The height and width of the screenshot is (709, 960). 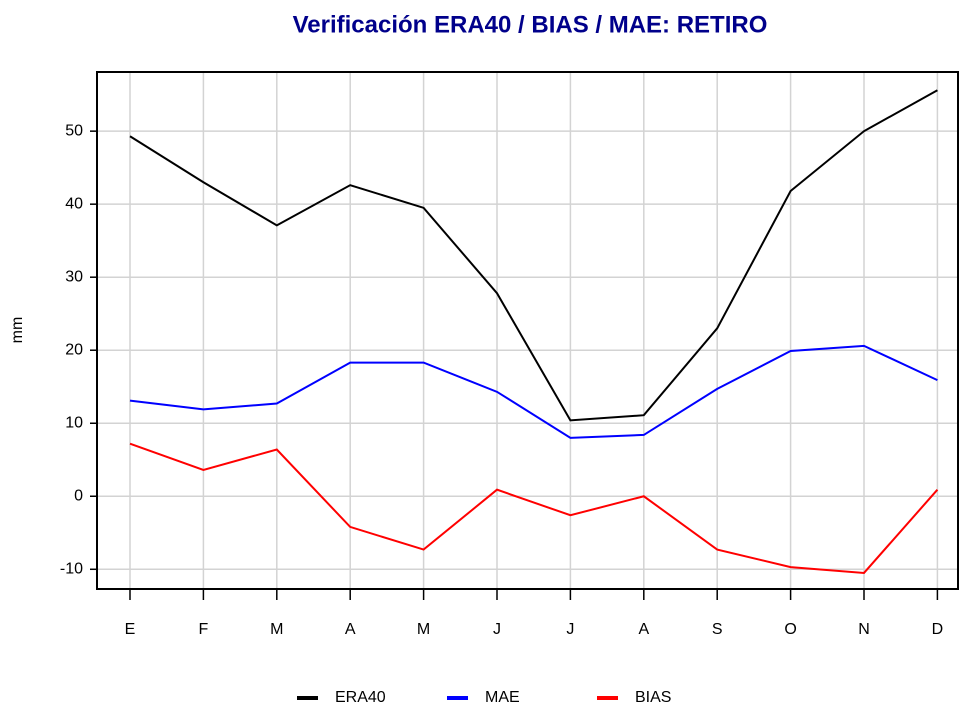 I want to click on y-tick-label: 30, so click(x=74, y=276).